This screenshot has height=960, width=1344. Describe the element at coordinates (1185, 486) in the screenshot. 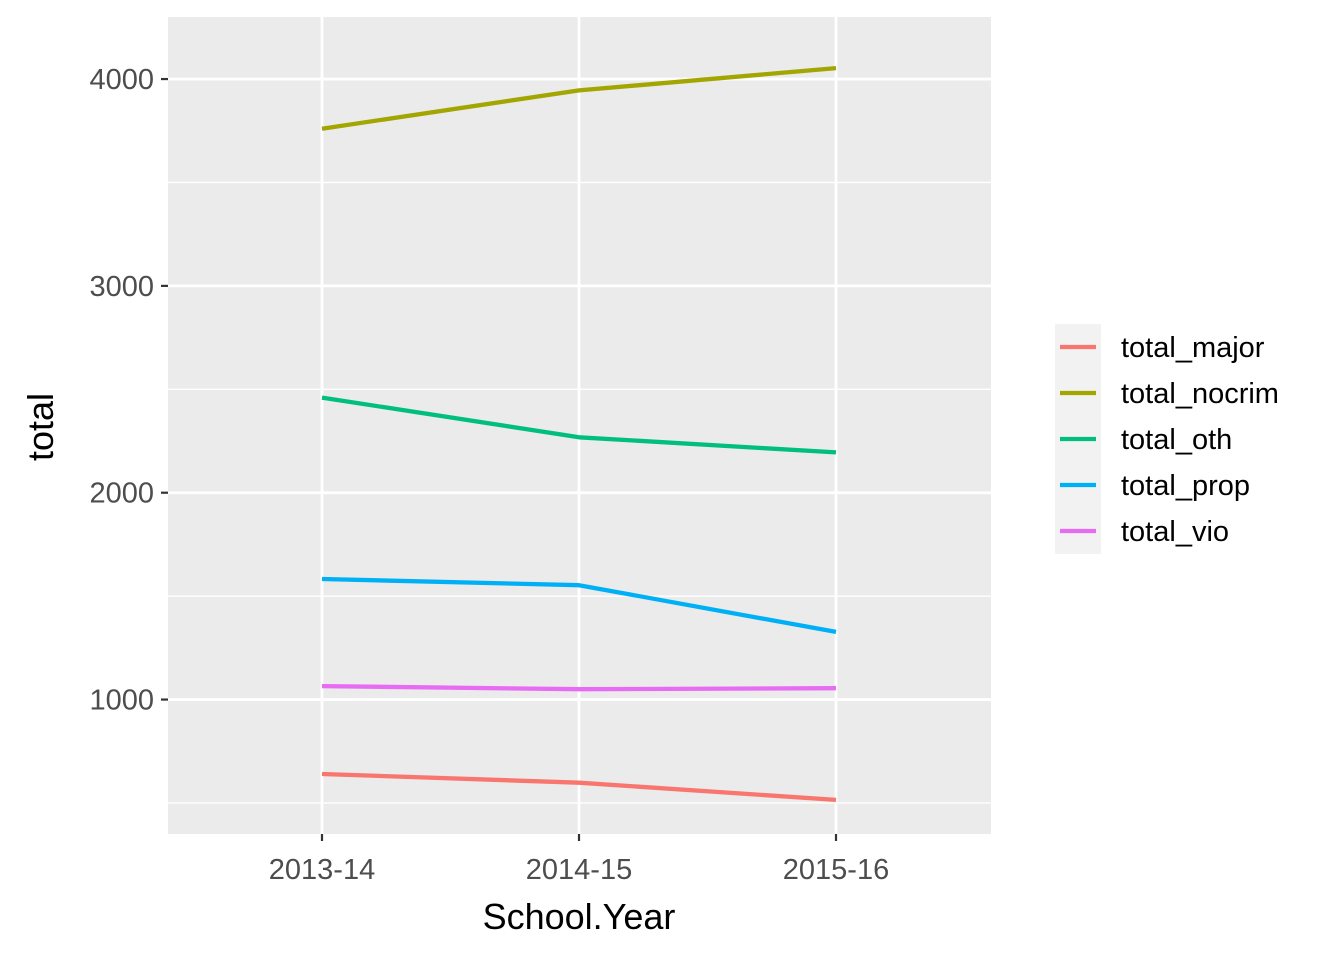

I see `legend-label: total_prop` at that location.